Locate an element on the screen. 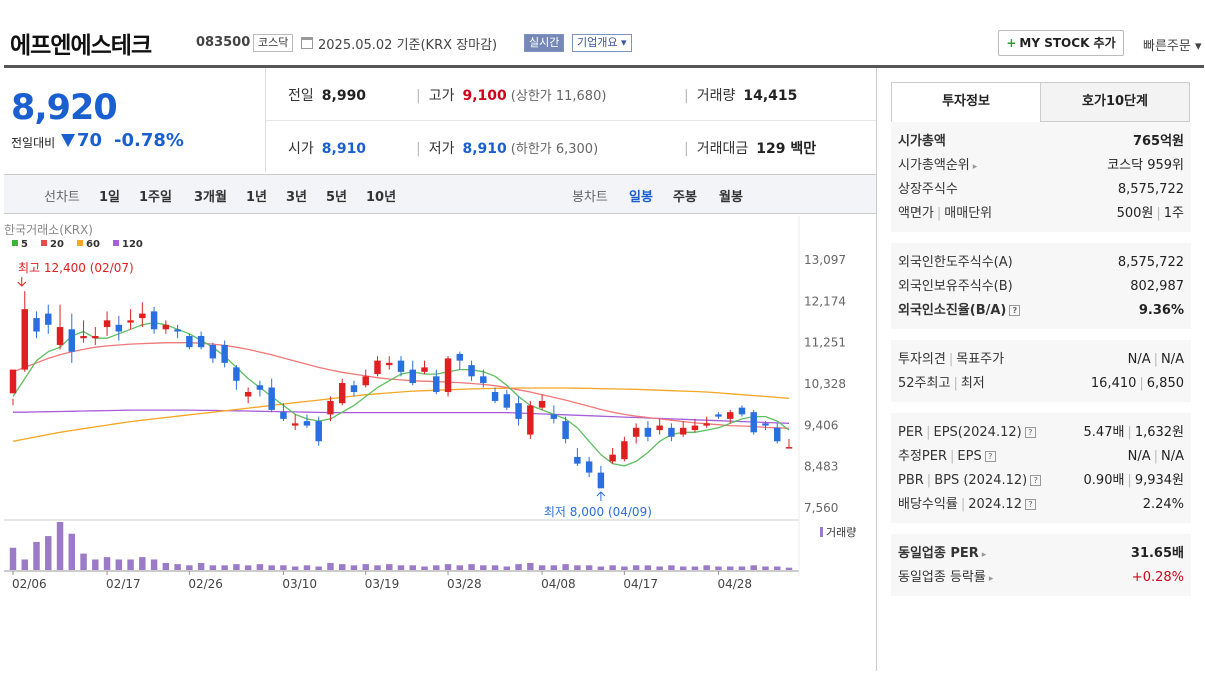 Image resolution: width=1205 pixels, height=675 pixels. prev-close-cell: 전일 8,990 is located at coordinates (327, 95).